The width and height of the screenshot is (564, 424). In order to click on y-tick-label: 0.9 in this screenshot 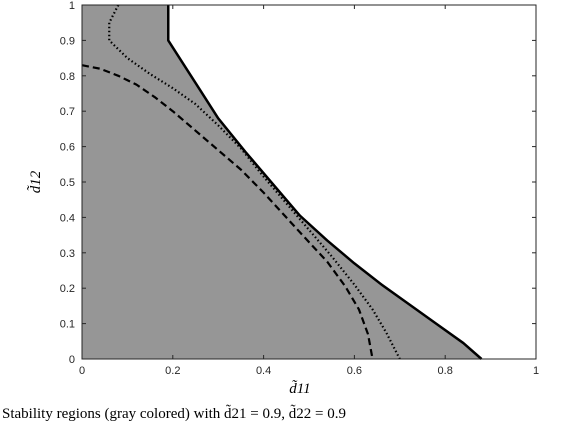, I will do `click(67, 41)`.